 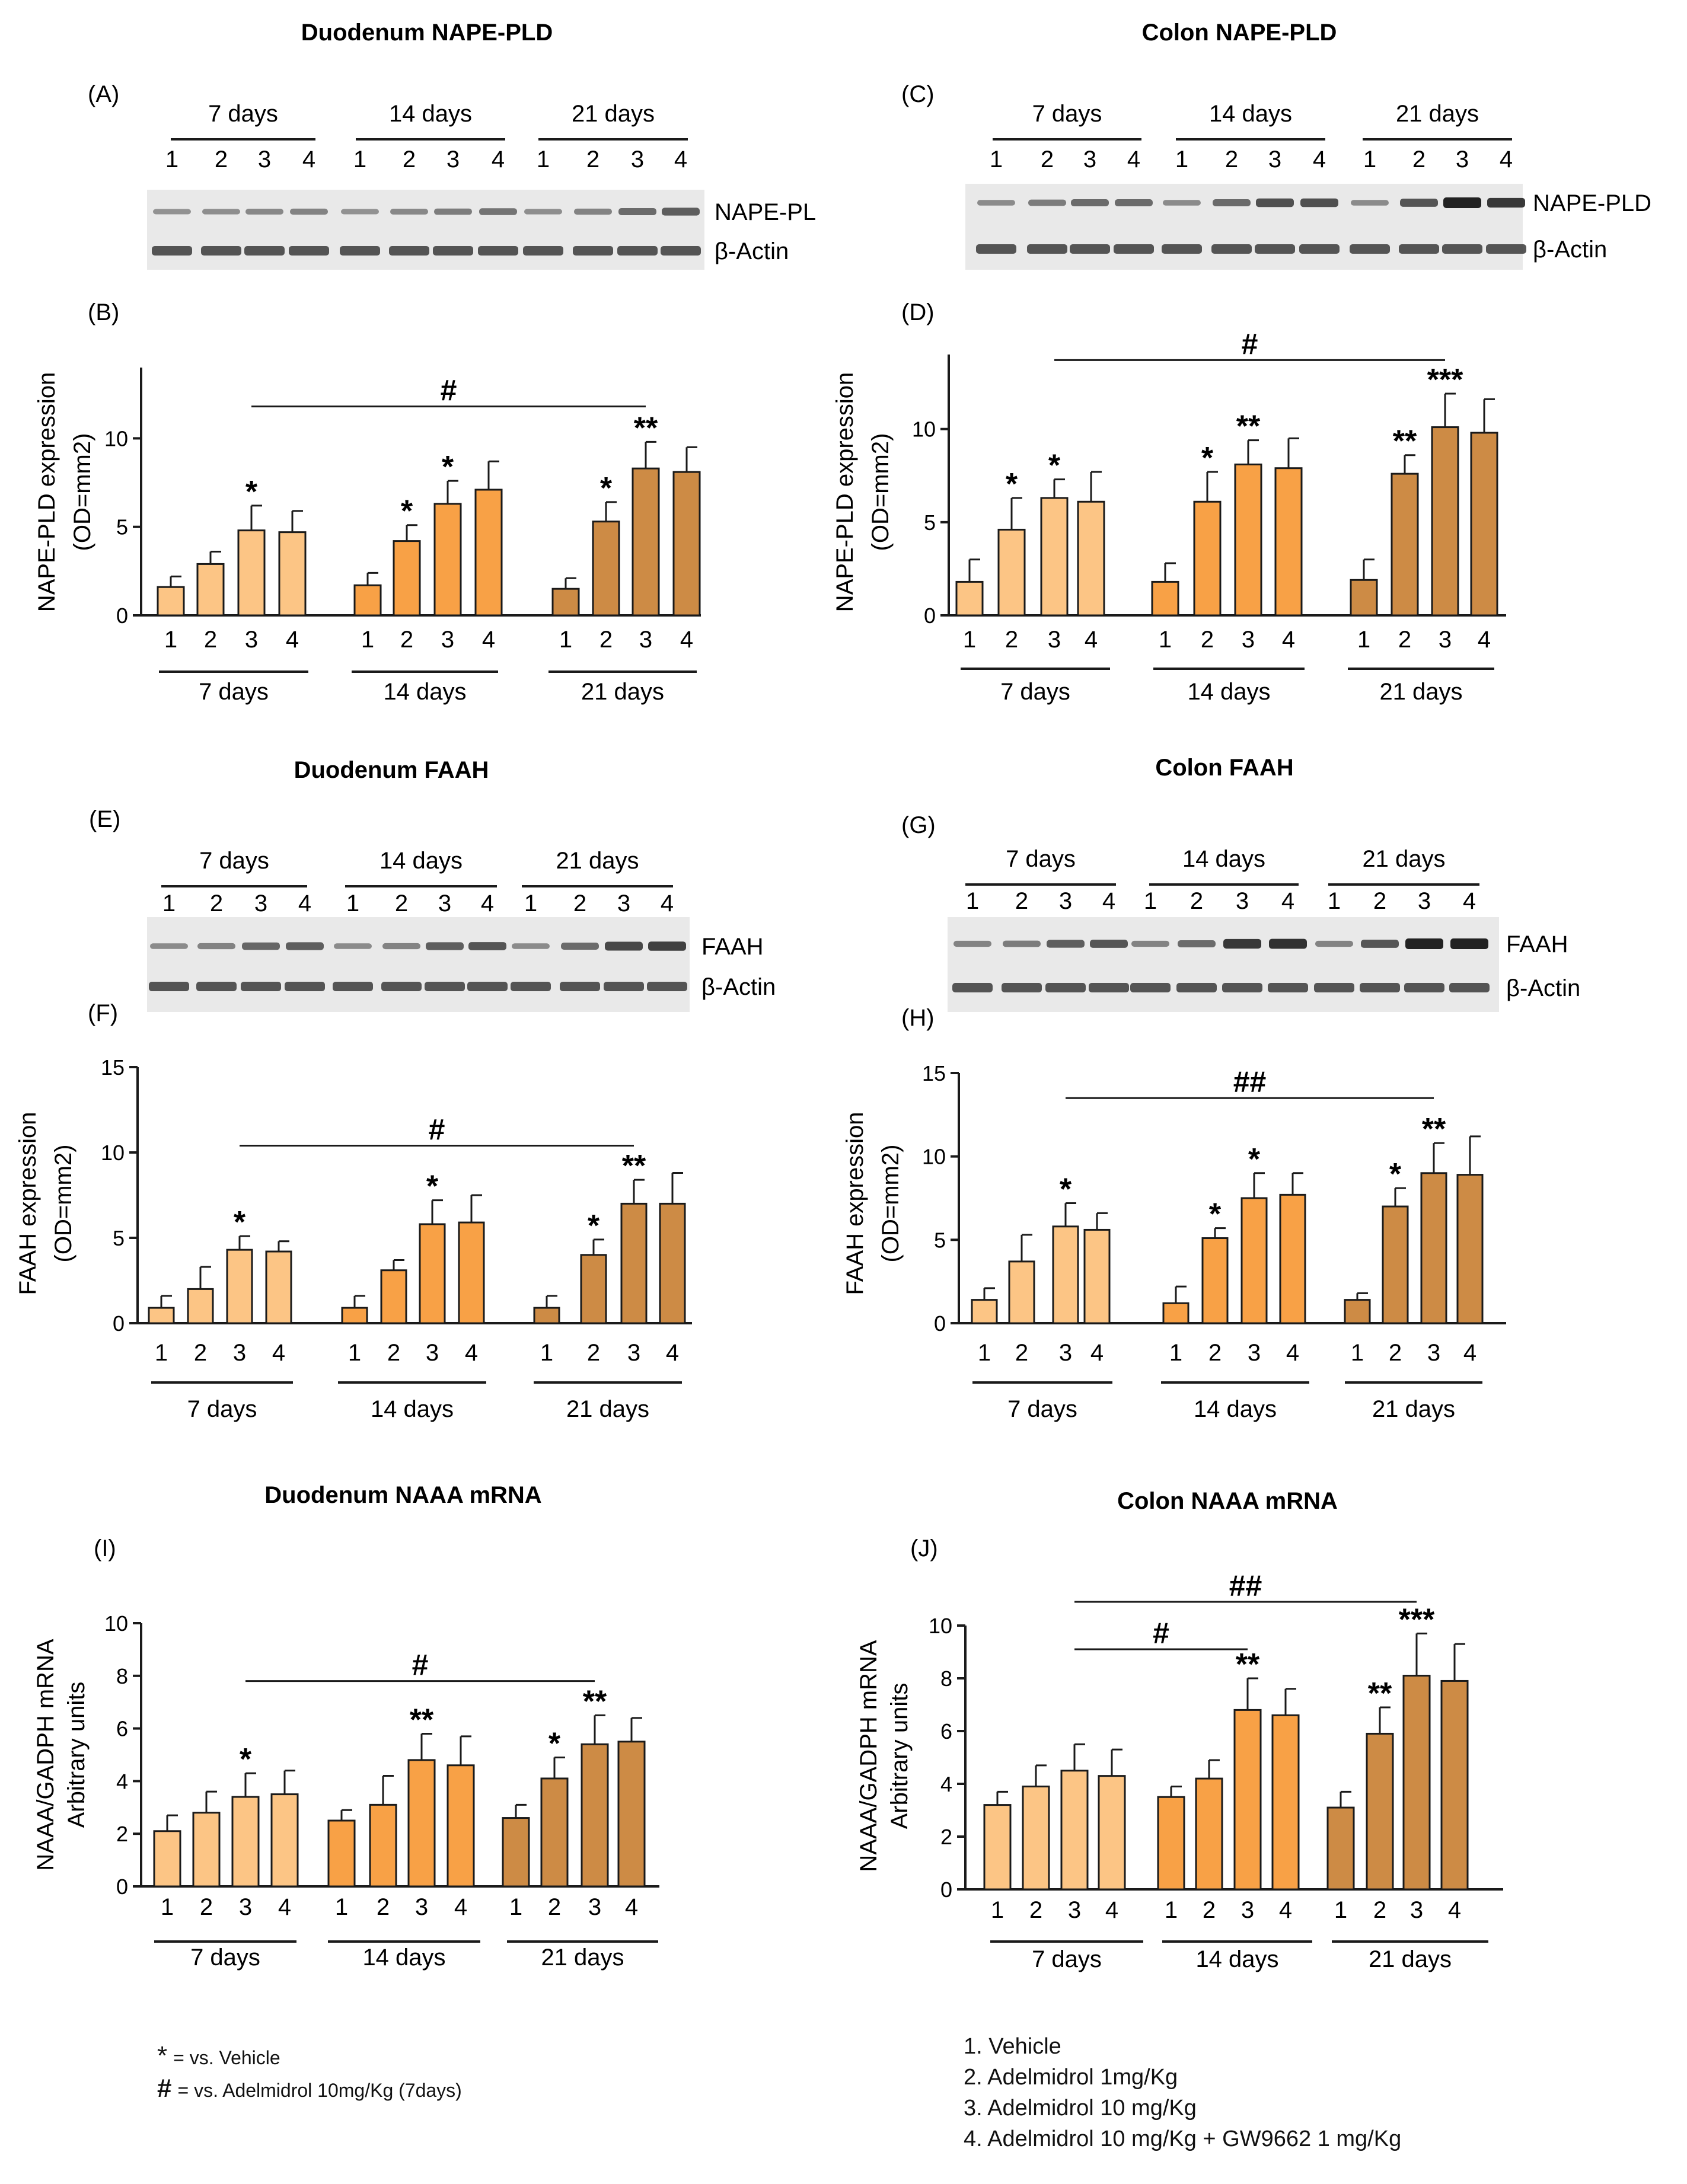 What do you see at coordinates (1417, 1619) in the screenshot?
I see `significance-star: ***` at bounding box center [1417, 1619].